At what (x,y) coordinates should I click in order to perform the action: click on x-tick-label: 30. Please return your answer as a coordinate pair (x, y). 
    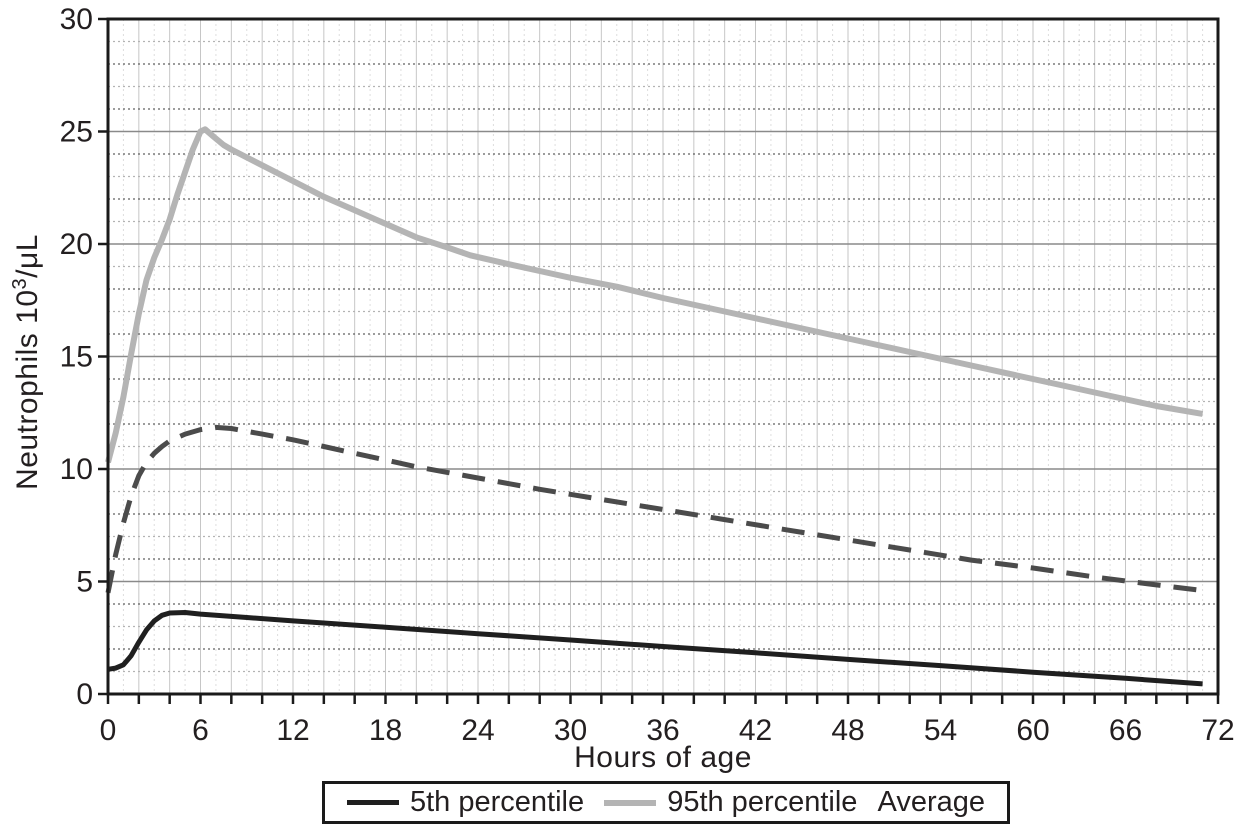
    Looking at the image, I should click on (570, 730).